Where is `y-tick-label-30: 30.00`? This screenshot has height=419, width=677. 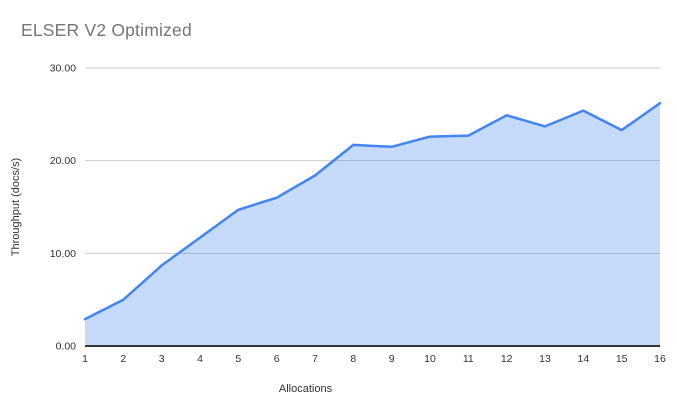 y-tick-label-30: 30.00 is located at coordinates (63, 69).